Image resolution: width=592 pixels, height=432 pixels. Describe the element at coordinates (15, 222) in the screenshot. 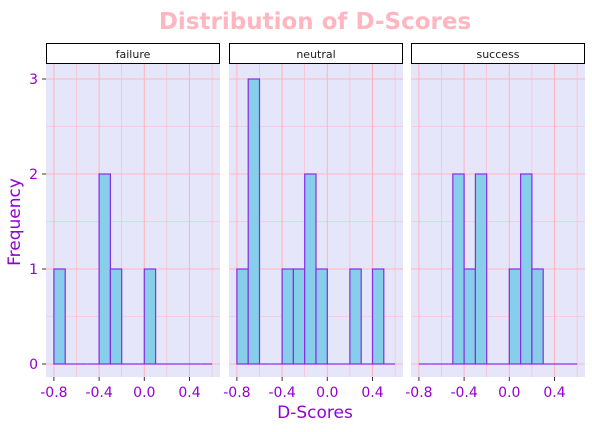

I see `y-axis-label: Frequency` at that location.